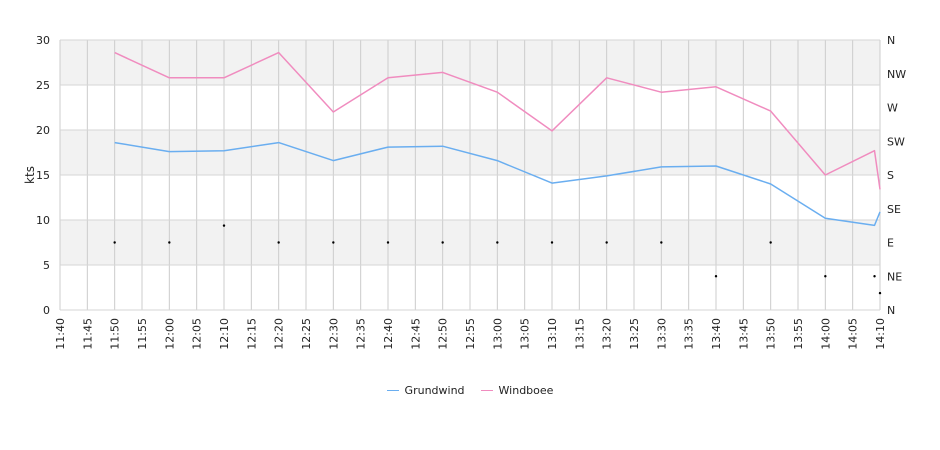  What do you see at coordinates (87, 334) in the screenshot?
I see `x-tick-label: 11:45` at bounding box center [87, 334].